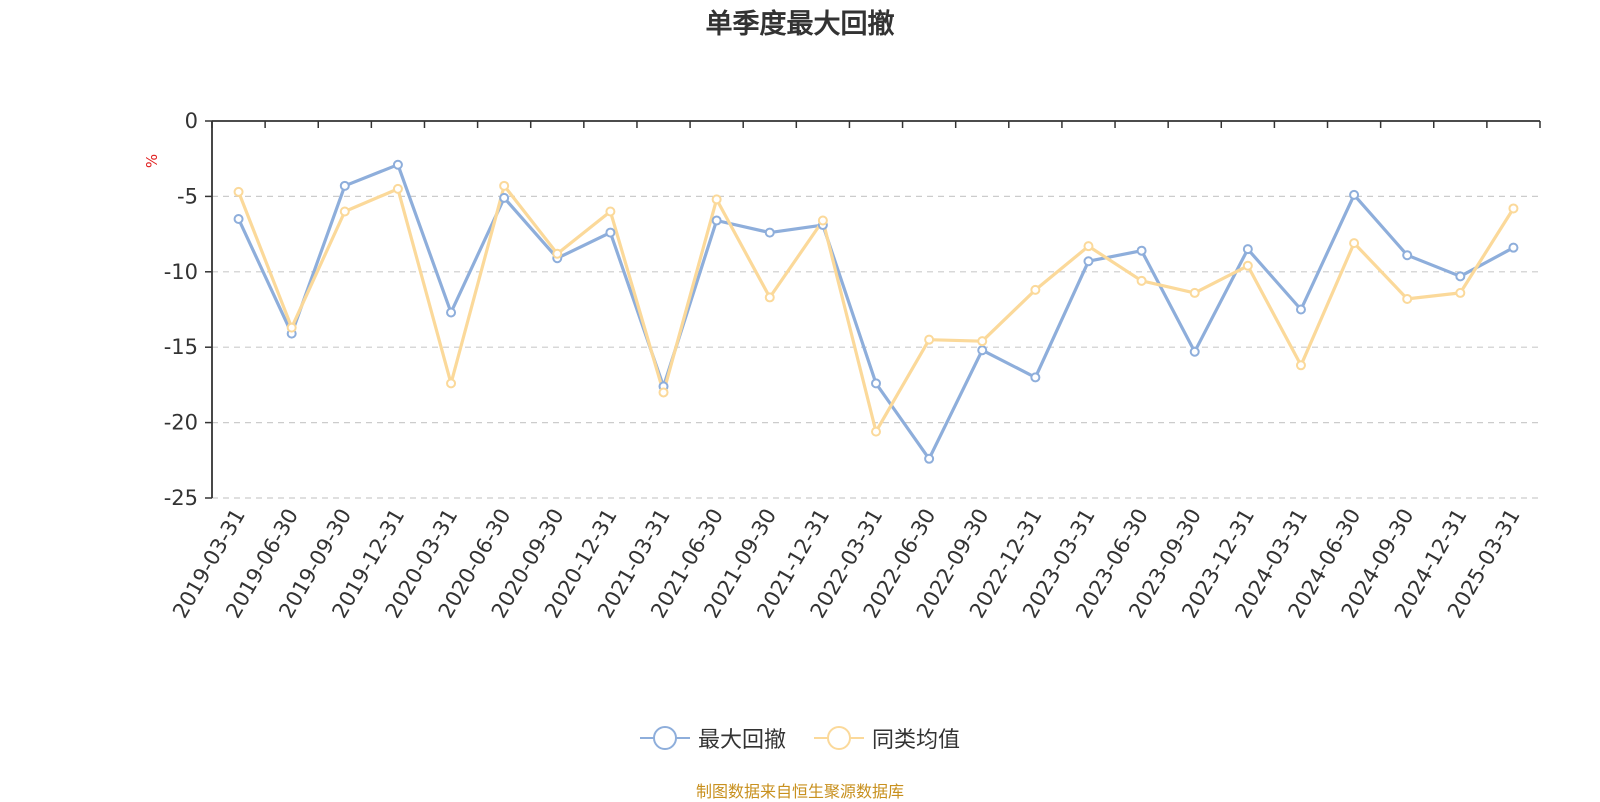 This screenshot has height=802, width=1600. I want to click on y-tick-label-5: -25, so click(181, 498).